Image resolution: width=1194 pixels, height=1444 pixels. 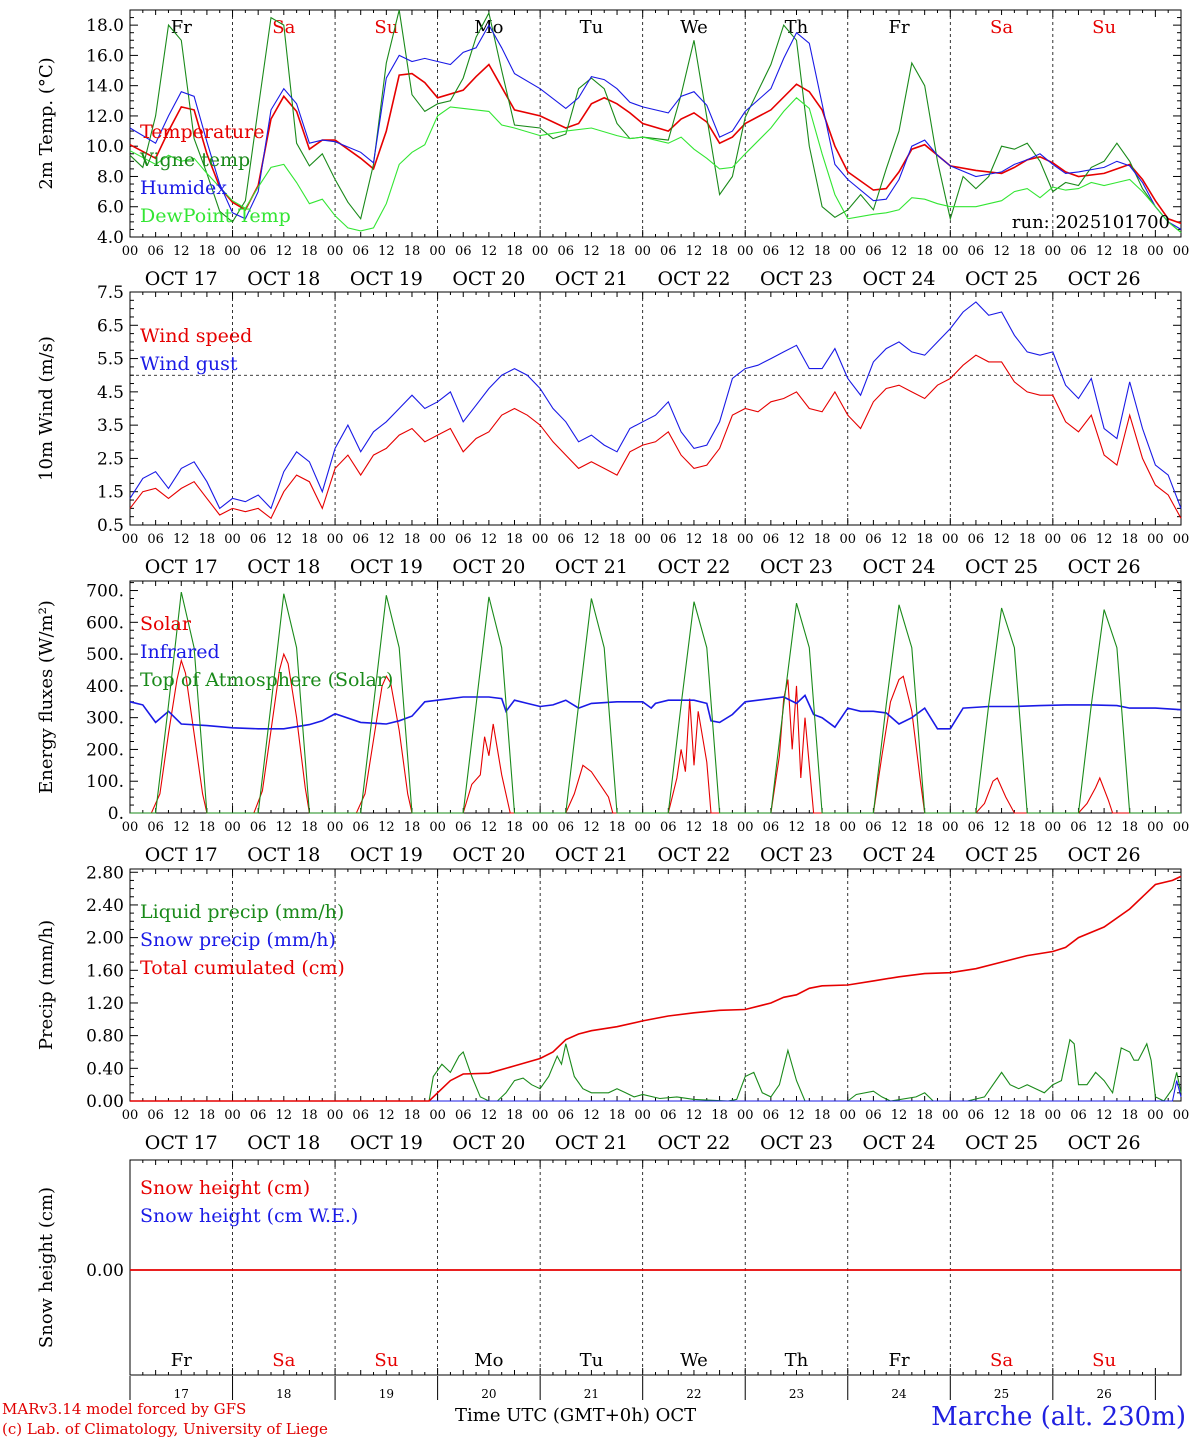 I want to click on day-name: Fr, so click(x=181, y=27).